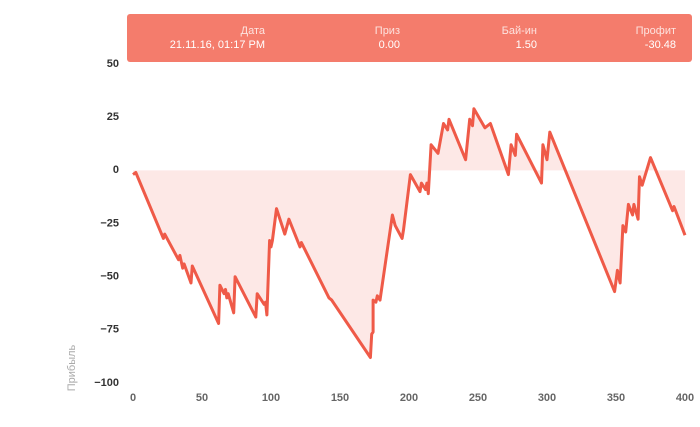  I want to click on x-tick-label: 250, so click(478, 398).